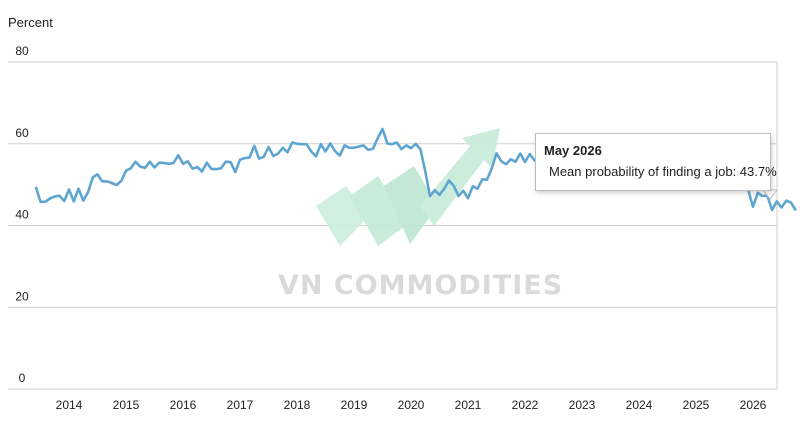 The height and width of the screenshot is (431, 800). I want to click on x-tick-label: 2015, so click(126, 405).